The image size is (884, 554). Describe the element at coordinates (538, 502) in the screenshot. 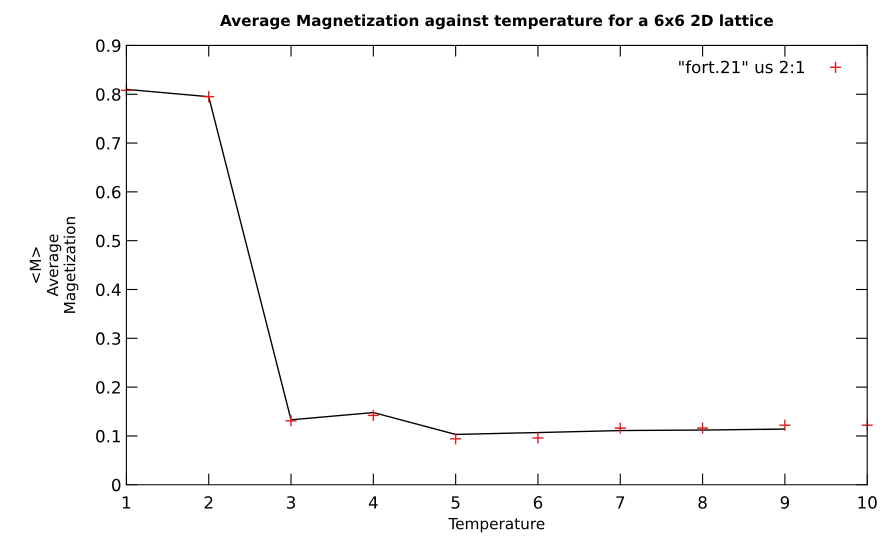

I see `x-tick-label: 6` at that location.